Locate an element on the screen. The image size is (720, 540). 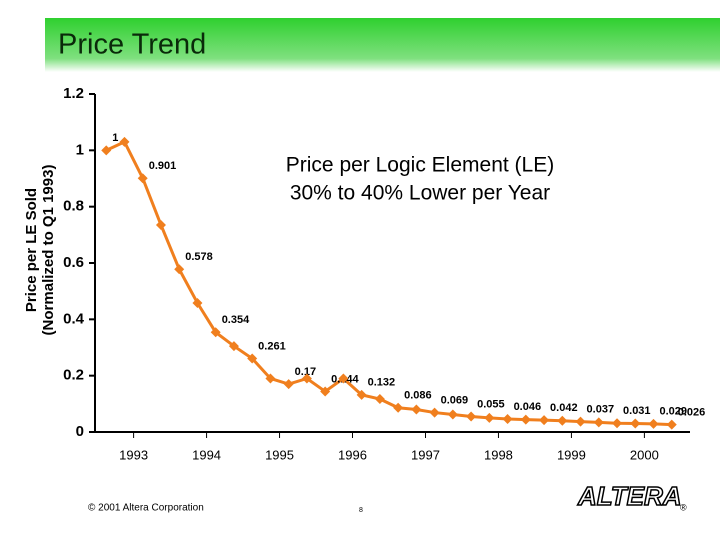
y-axis-title: Price per LE Sold is located at coordinates (31, 250).